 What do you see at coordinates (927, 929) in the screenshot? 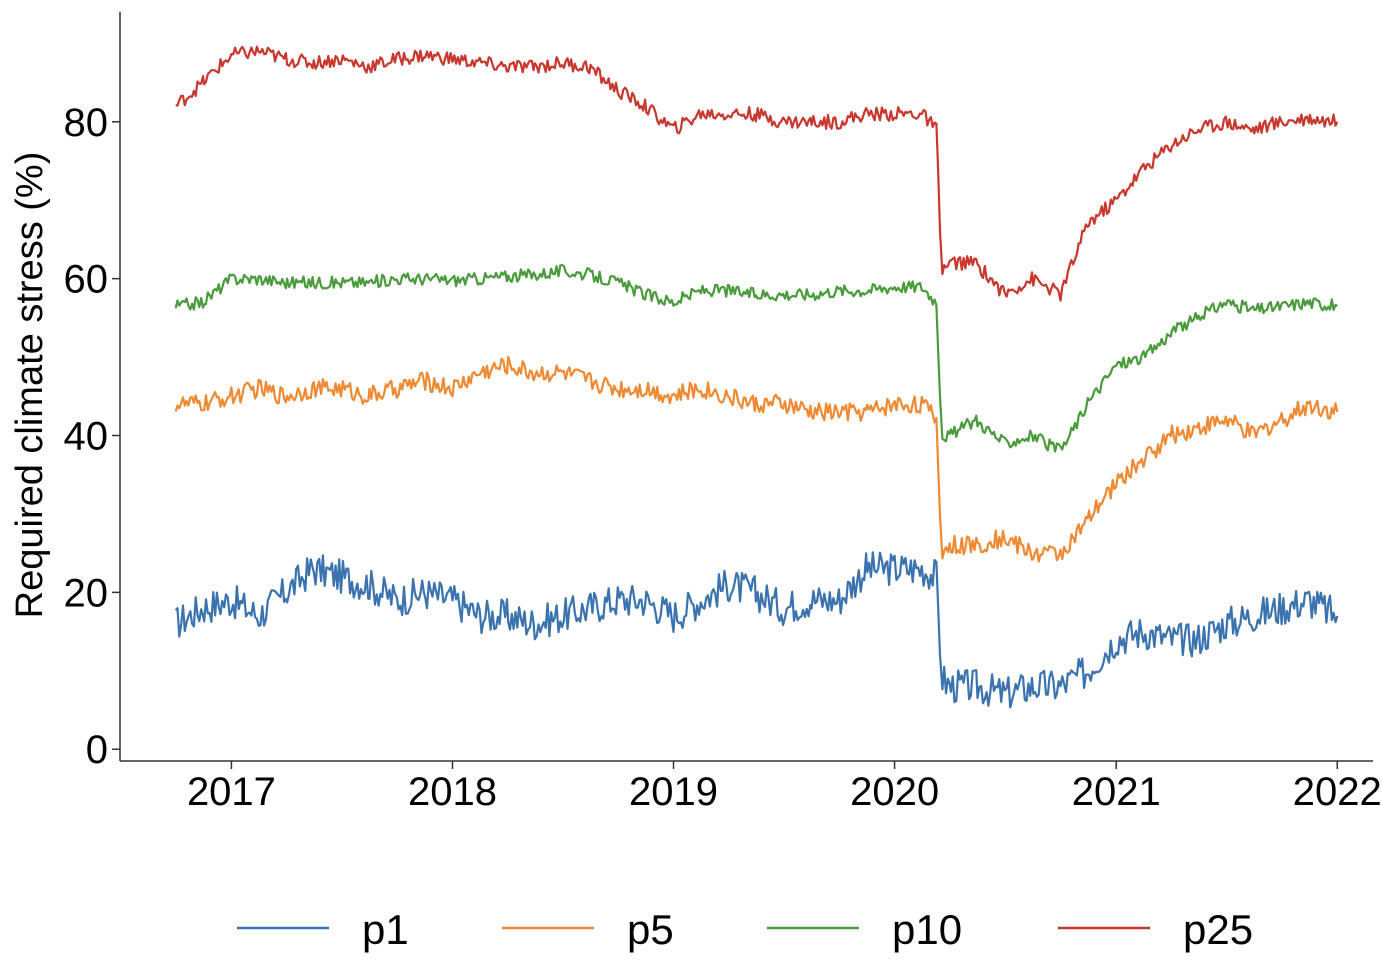
I see `legend-label-p10: p10` at bounding box center [927, 929].